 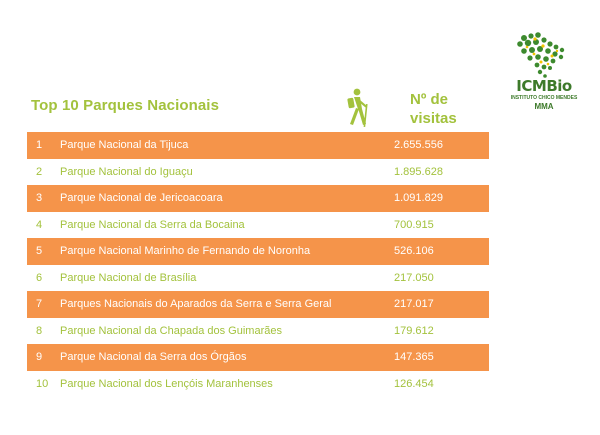 I want to click on rank: 1, so click(x=39, y=145).